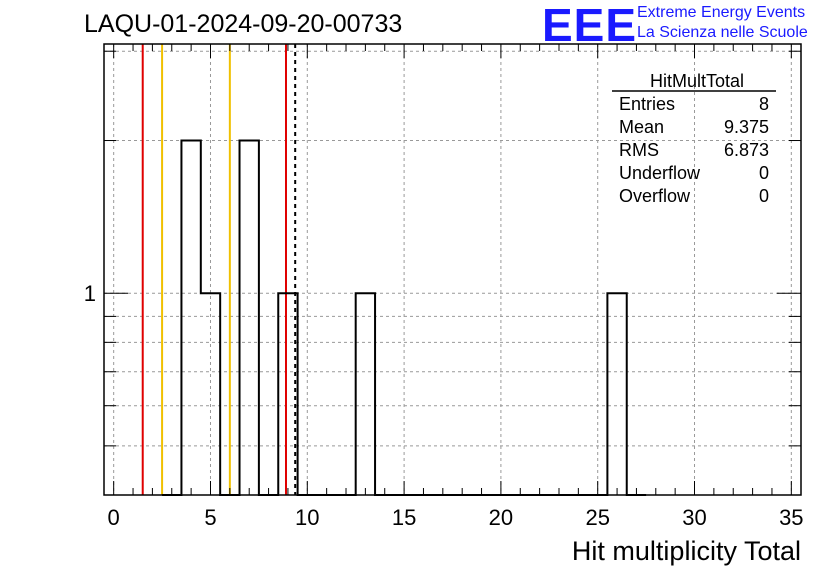  What do you see at coordinates (90, 293) in the screenshot?
I see `y-tick-label: 1` at bounding box center [90, 293].